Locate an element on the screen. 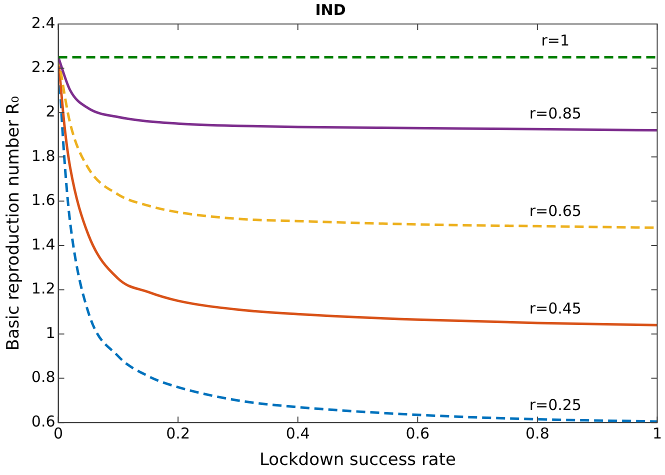  y-tick-label: 1.4 is located at coordinates (43, 244).